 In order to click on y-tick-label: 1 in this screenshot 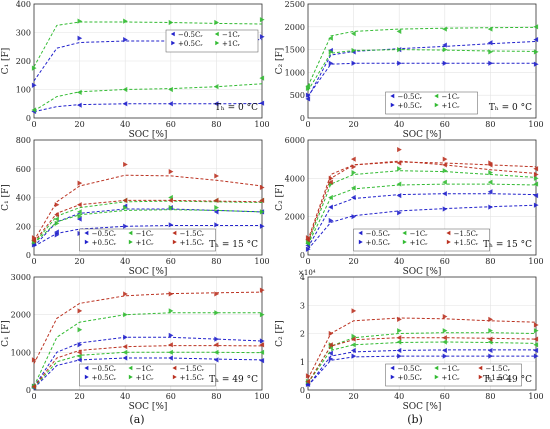, I will do `click(302, 362)`.